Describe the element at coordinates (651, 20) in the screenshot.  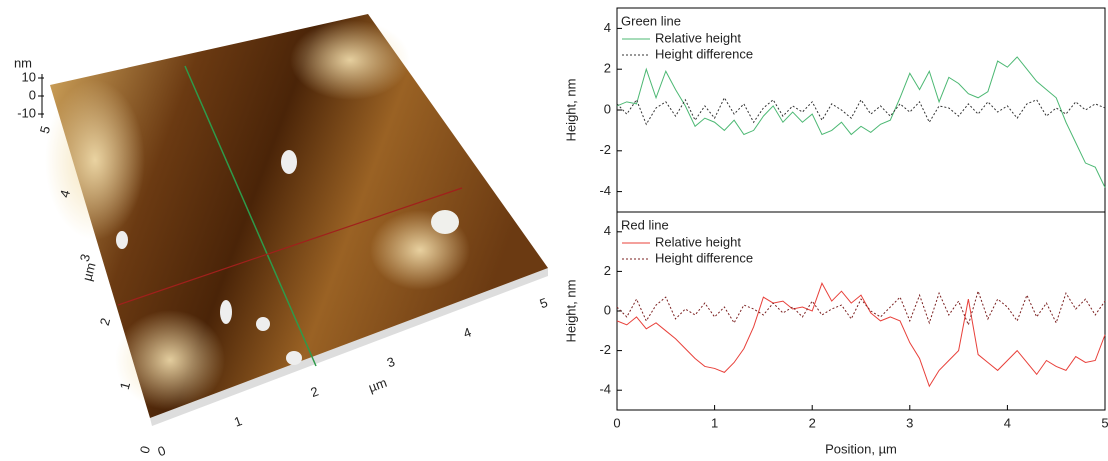
I see `legend-title: Green line` at that location.